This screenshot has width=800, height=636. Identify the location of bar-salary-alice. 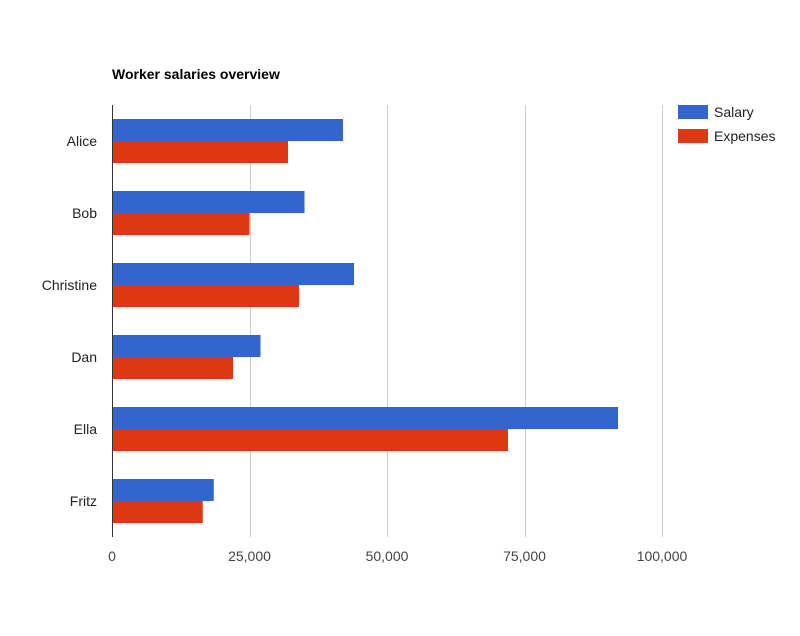
(227, 130).